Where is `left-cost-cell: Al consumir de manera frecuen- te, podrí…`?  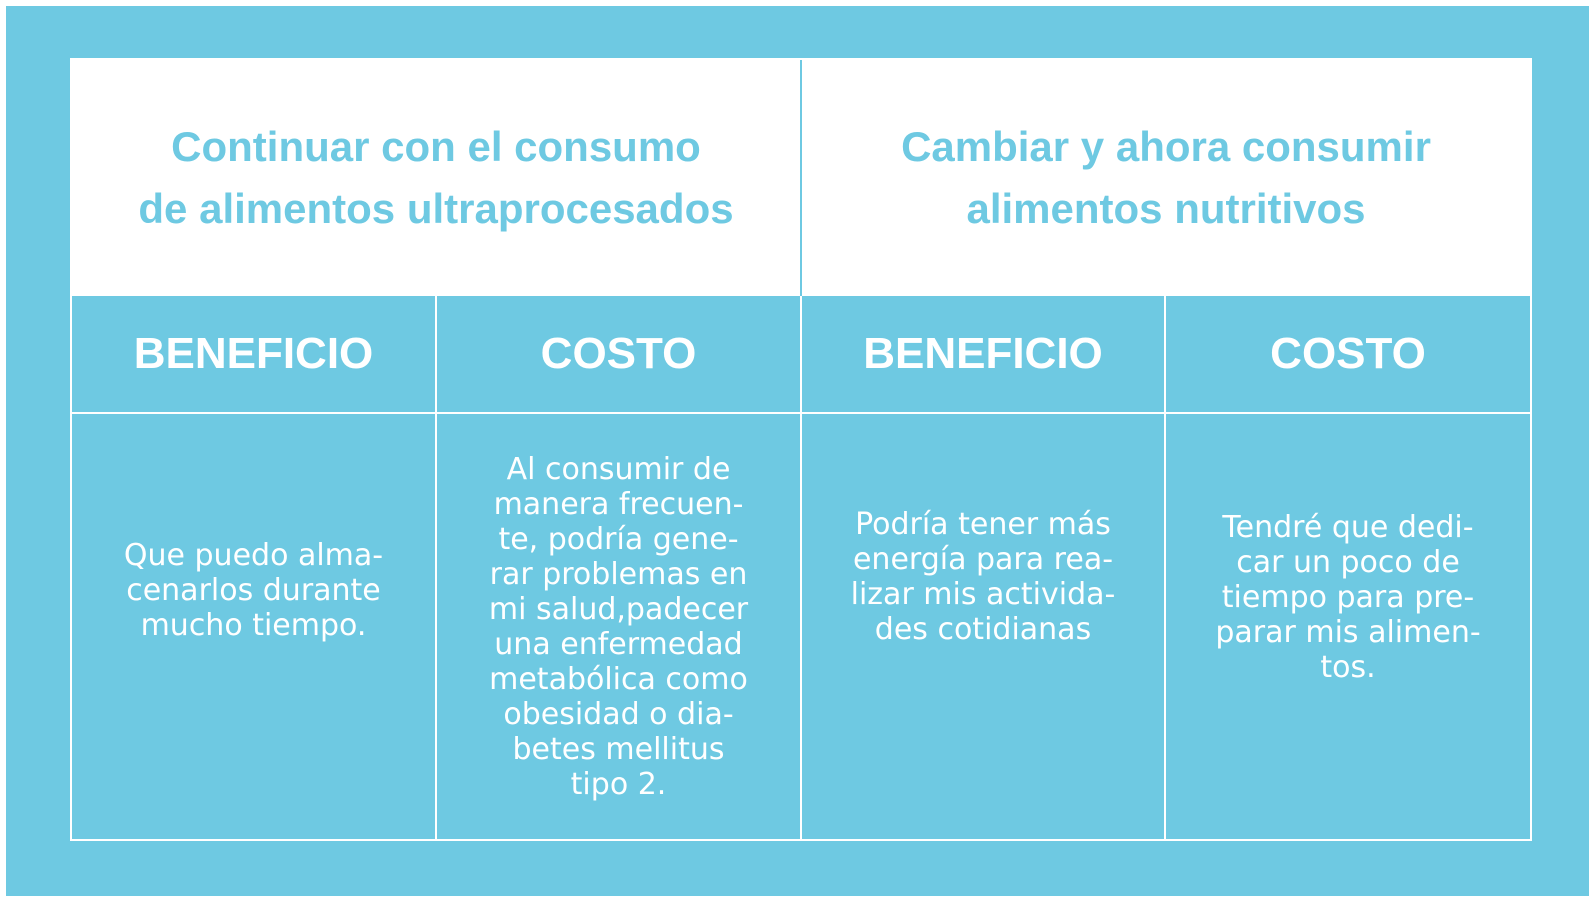
left-cost-cell: Al consumir de manera frecuen- te, podrí… is located at coordinates (619, 626).